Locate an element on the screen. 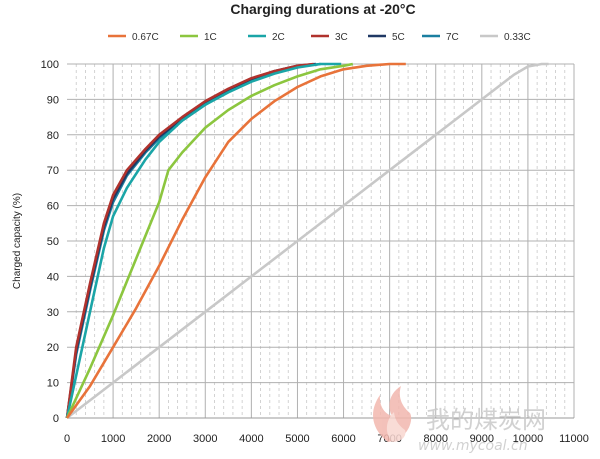 The image size is (600, 459). y-tick-label: 0 is located at coordinates (56, 419).